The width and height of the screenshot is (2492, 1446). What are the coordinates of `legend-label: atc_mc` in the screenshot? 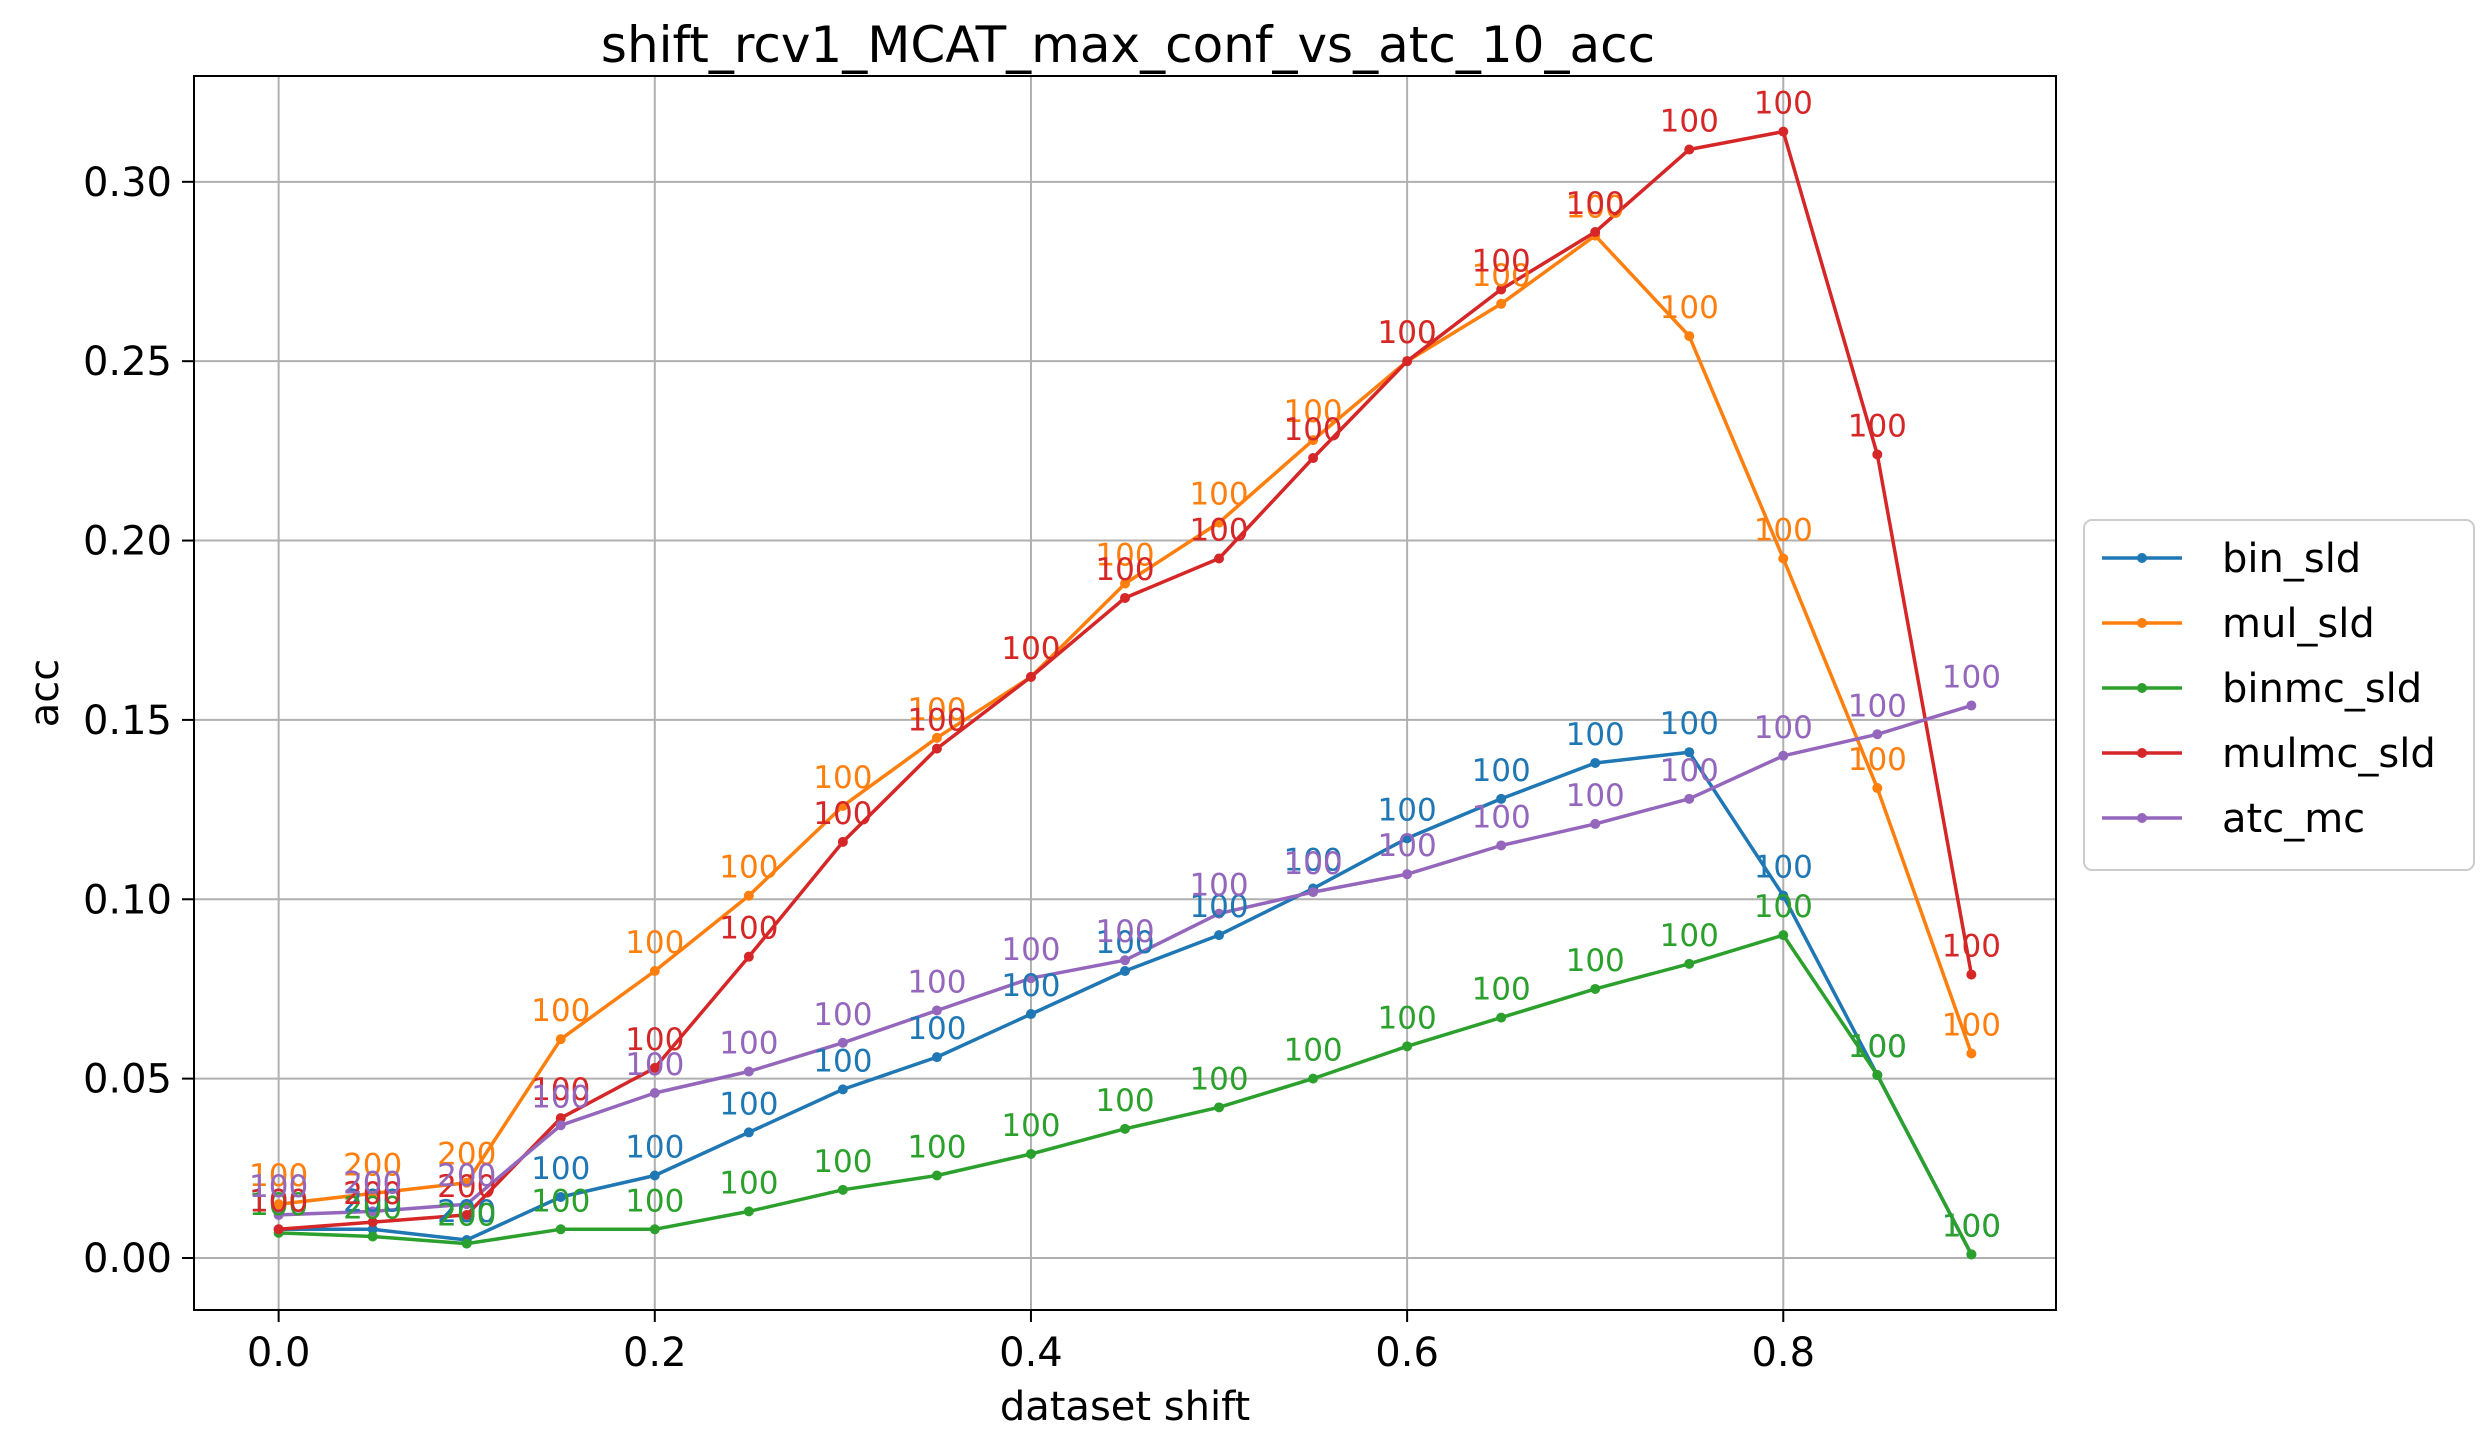 It's located at (2293, 819).